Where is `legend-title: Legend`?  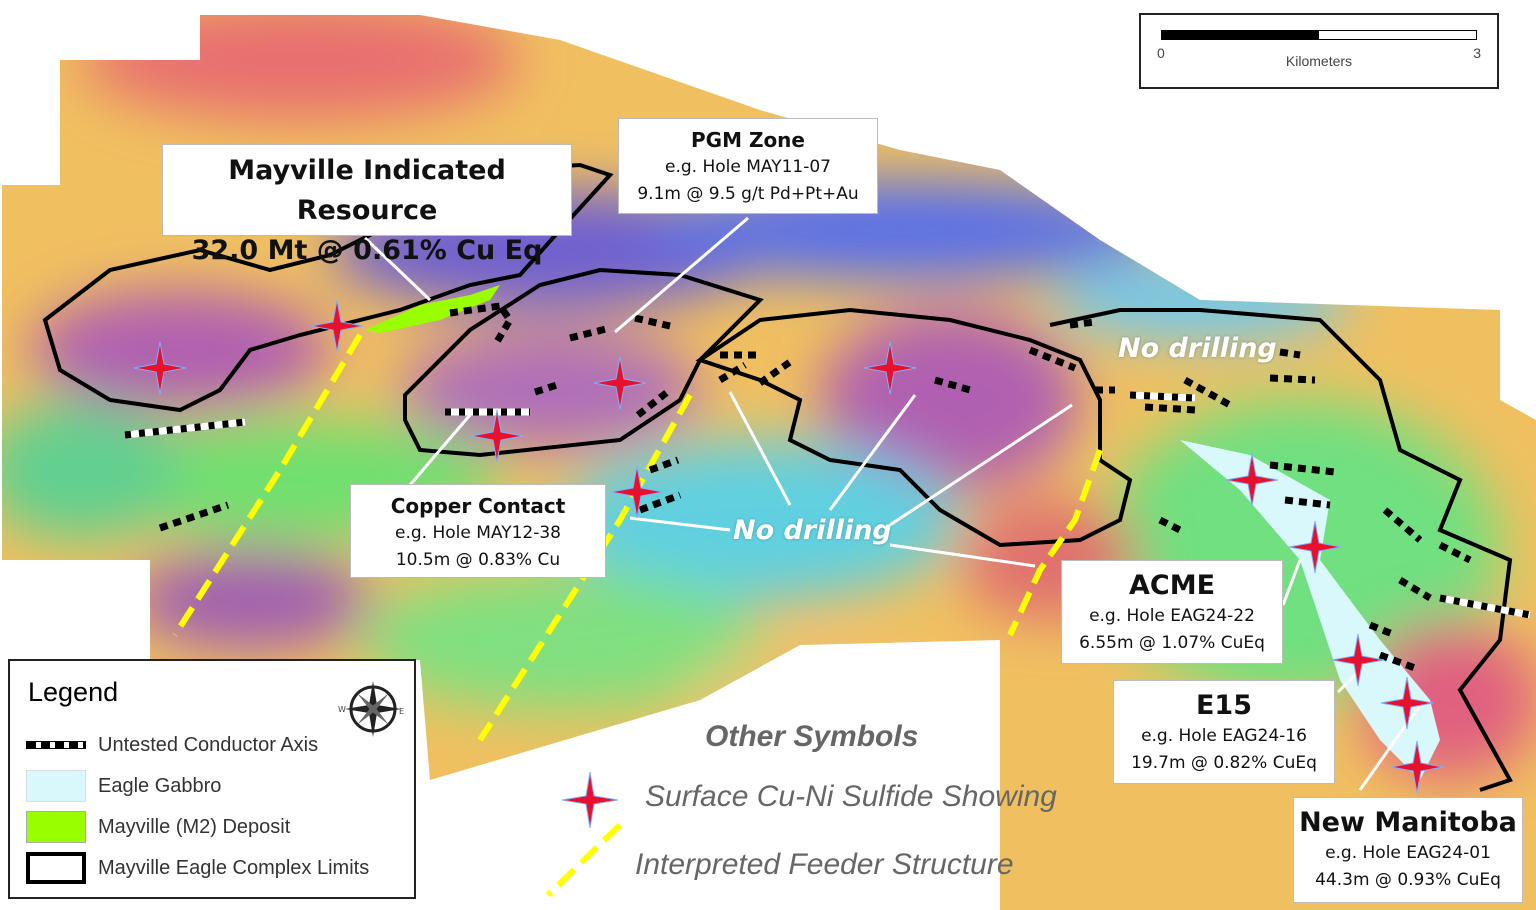
legend-title: Legend is located at coordinates (73, 692).